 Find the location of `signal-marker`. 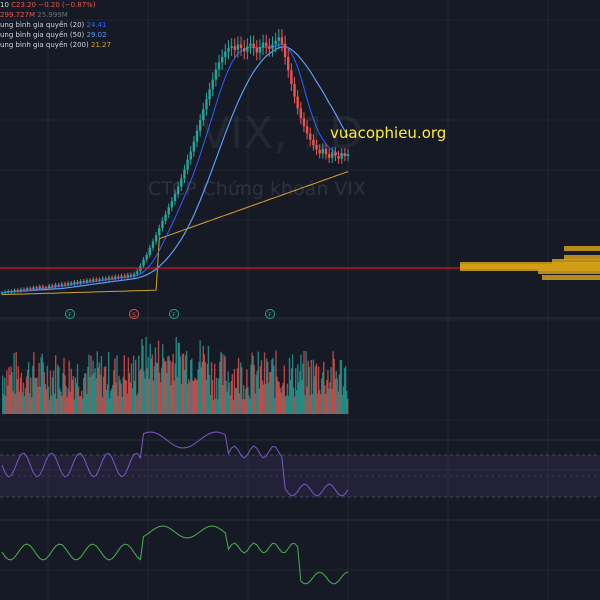

signal-marker is located at coordinates (70, 314).